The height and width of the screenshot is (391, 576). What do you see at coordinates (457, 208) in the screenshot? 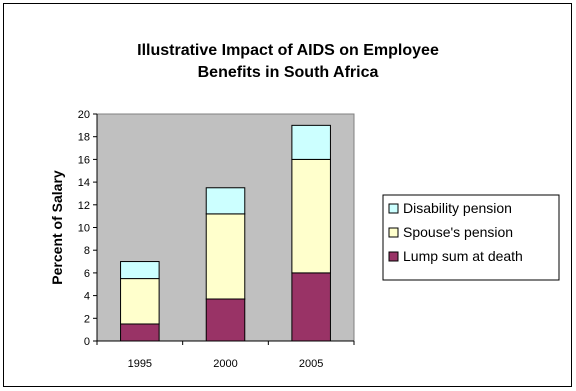
I see `legend-label: Disability pension` at bounding box center [457, 208].